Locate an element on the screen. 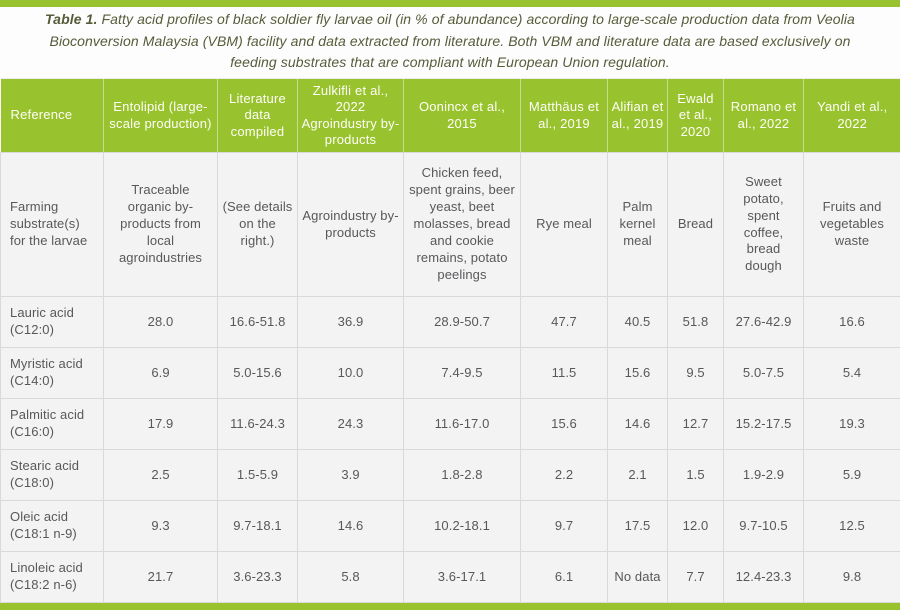 This screenshot has height=614, width=900. value-cell: 9.7-10.5 is located at coordinates (763, 526).